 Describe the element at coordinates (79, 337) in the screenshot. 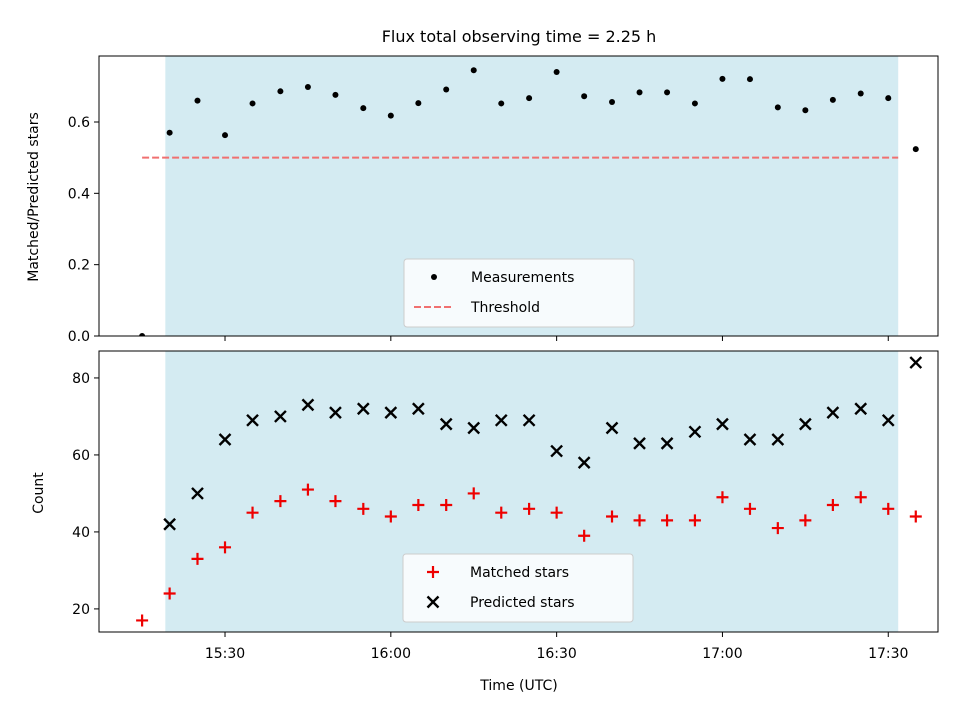

I see `top-y-tick-label: 0.0` at that location.